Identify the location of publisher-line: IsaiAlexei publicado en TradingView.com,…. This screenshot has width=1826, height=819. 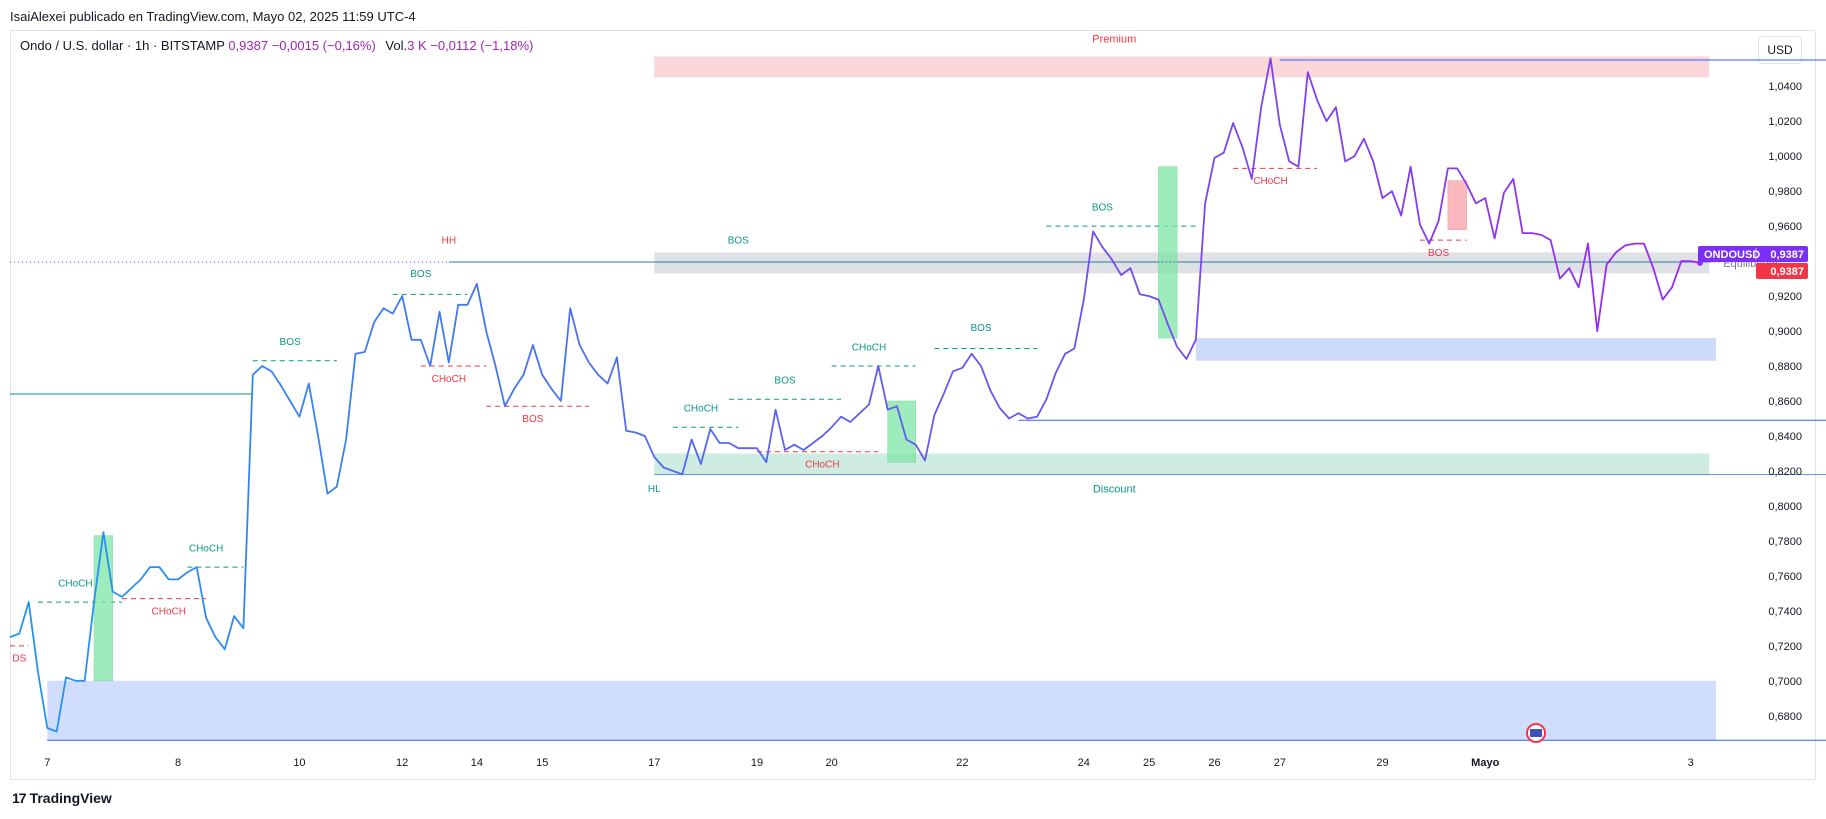
(213, 16).